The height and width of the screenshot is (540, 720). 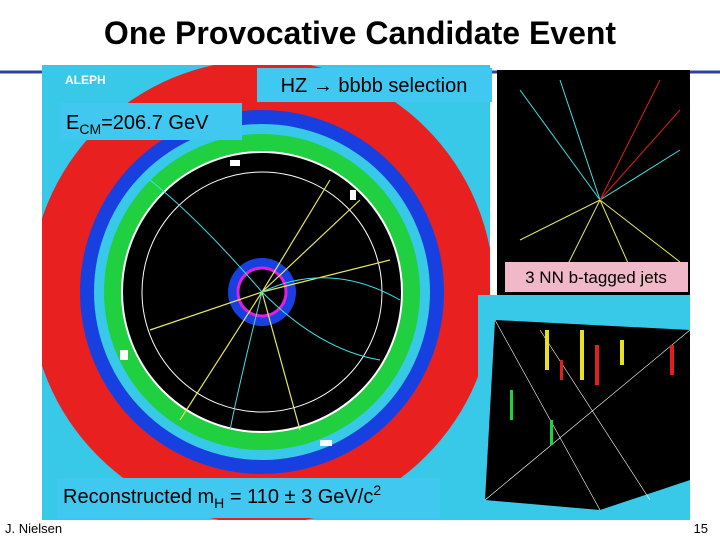 I want to click on selection-box, so click(x=374, y=85).